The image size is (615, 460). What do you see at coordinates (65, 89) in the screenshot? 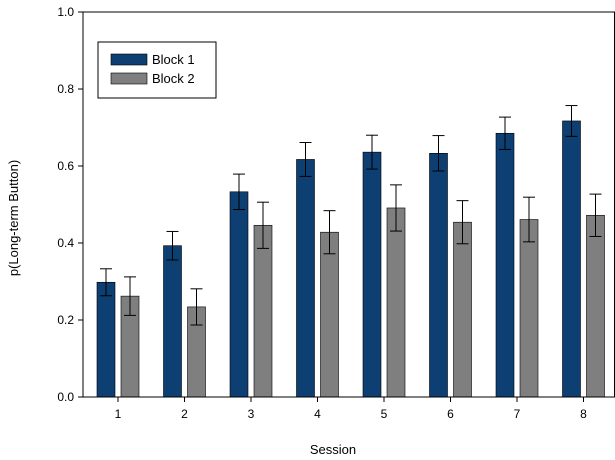
I see `y-tick-label: 0.8` at bounding box center [65, 89].